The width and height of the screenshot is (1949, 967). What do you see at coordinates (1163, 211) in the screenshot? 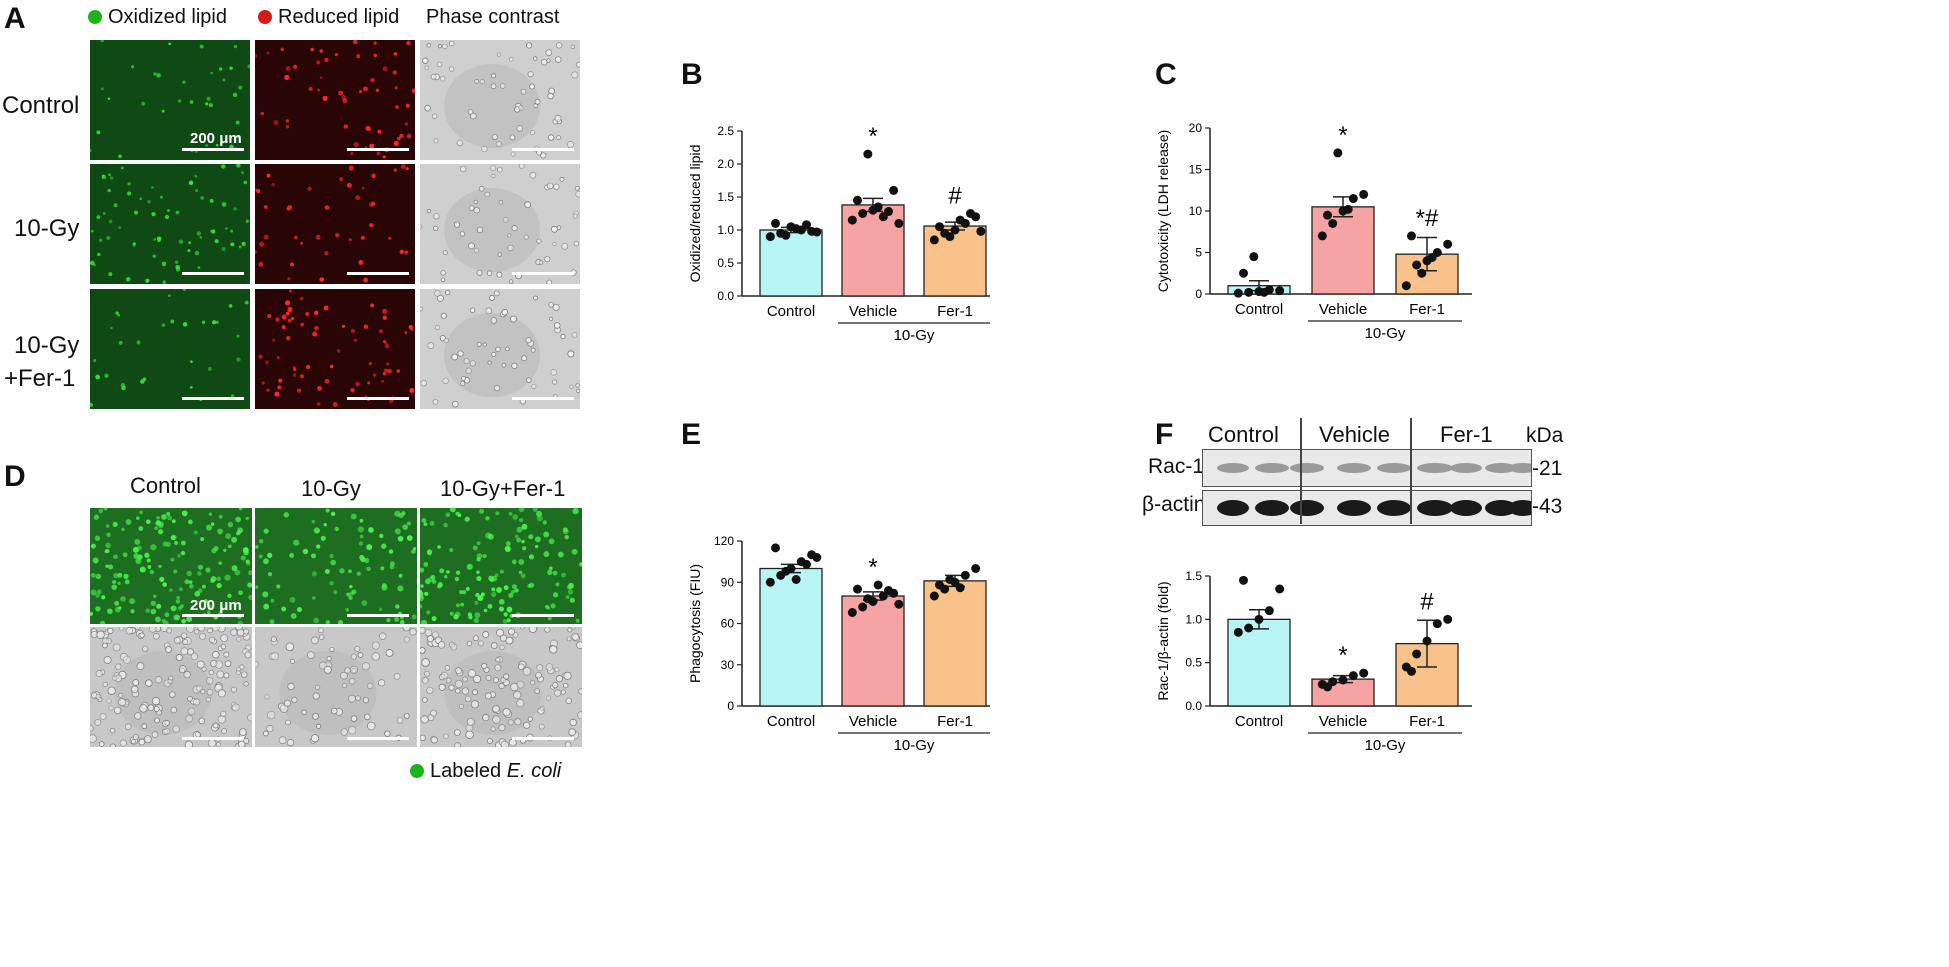
I see `y-axis-label: Cytotoxicity (LDH release)` at bounding box center [1163, 211].